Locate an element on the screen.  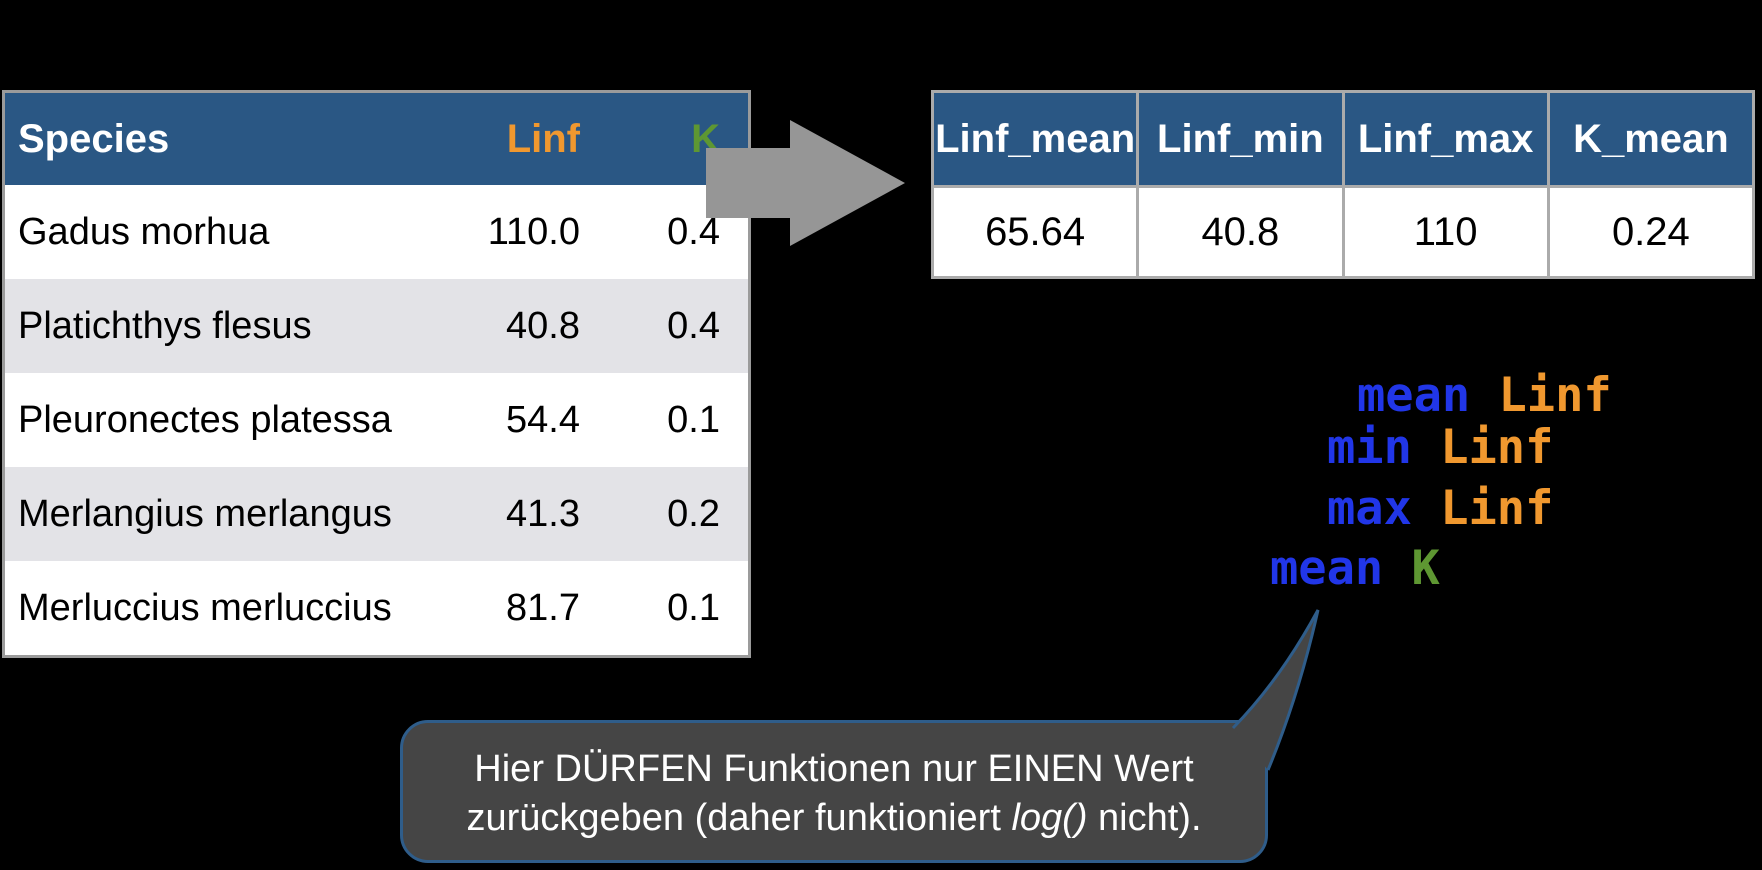
code-line-max-linf: max Linf is located at coordinates (1440, 508).